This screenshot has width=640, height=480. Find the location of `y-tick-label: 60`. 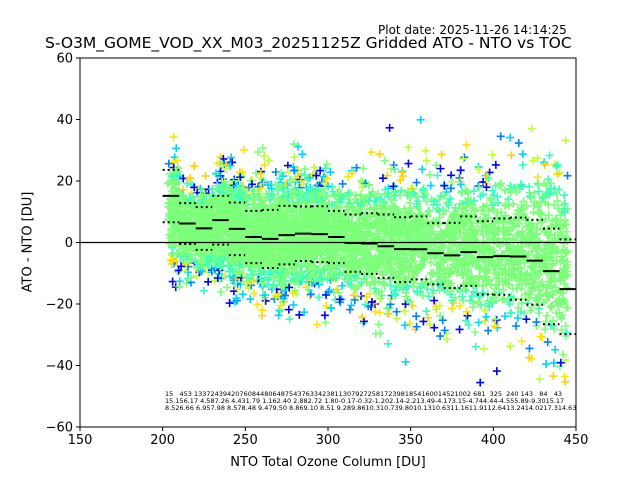

y-tick-label: 60 is located at coordinates (64, 59).